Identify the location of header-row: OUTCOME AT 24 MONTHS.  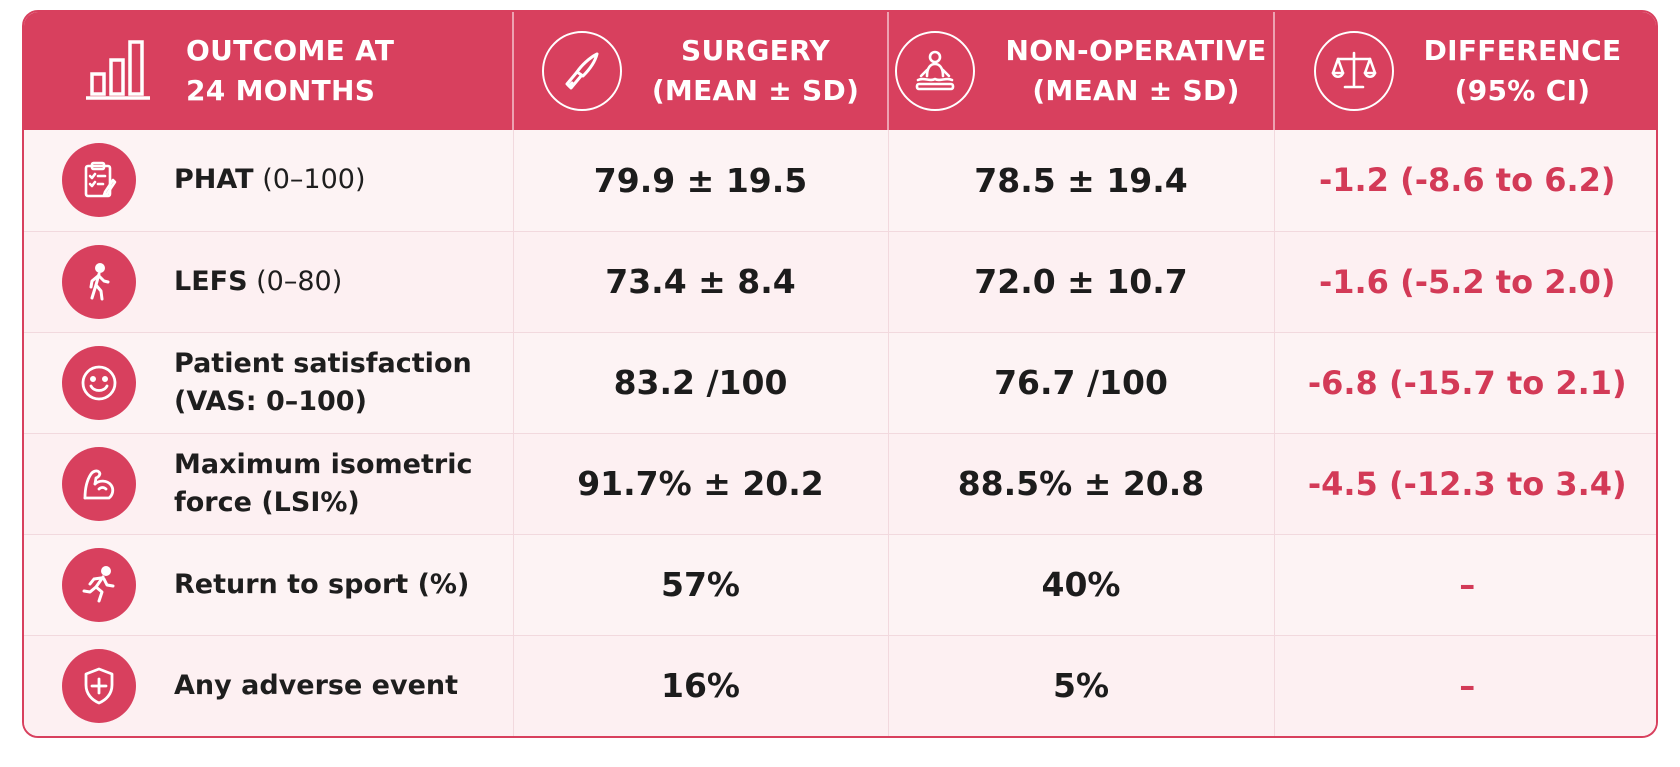
(840, 71).